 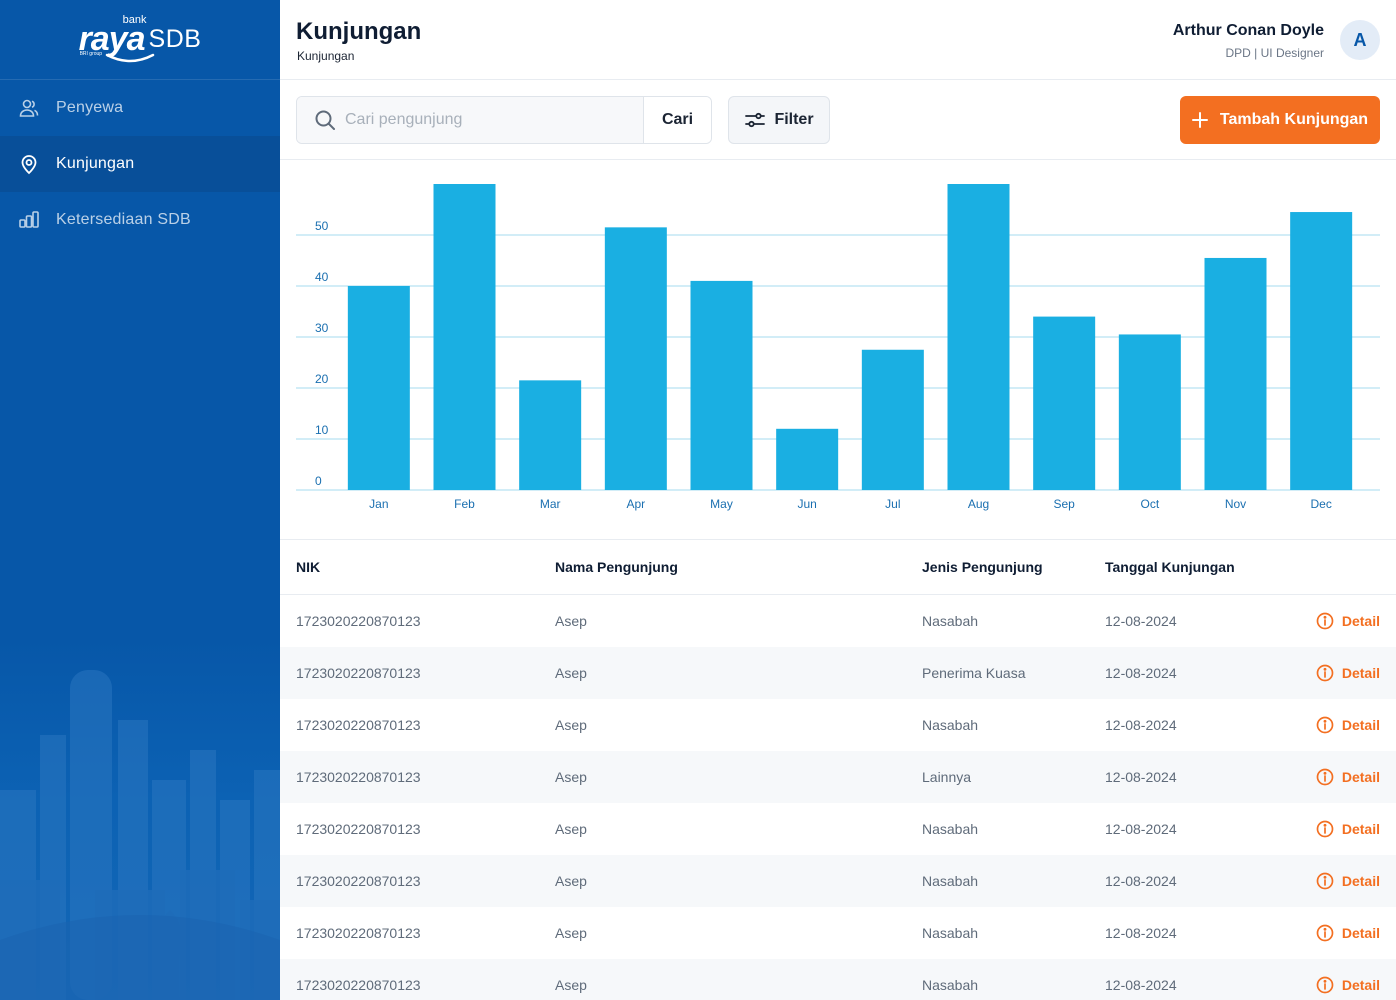 I want to click on brand-group-label: BRI group, so click(x=91, y=54).